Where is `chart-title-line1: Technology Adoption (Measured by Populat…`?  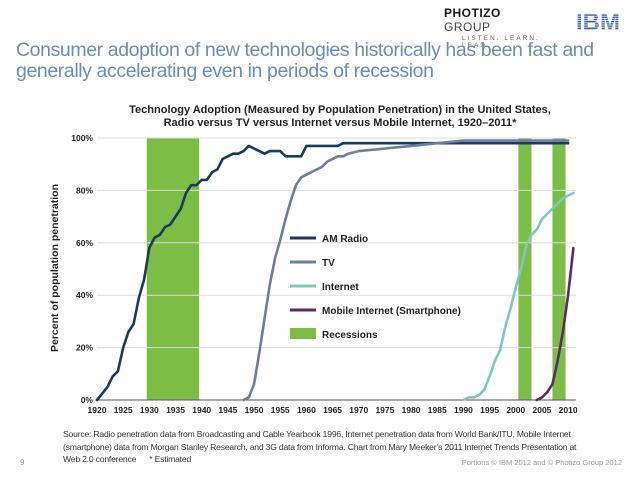 chart-title-line1: Technology Adoption (Measured by Populat… is located at coordinates (340, 110).